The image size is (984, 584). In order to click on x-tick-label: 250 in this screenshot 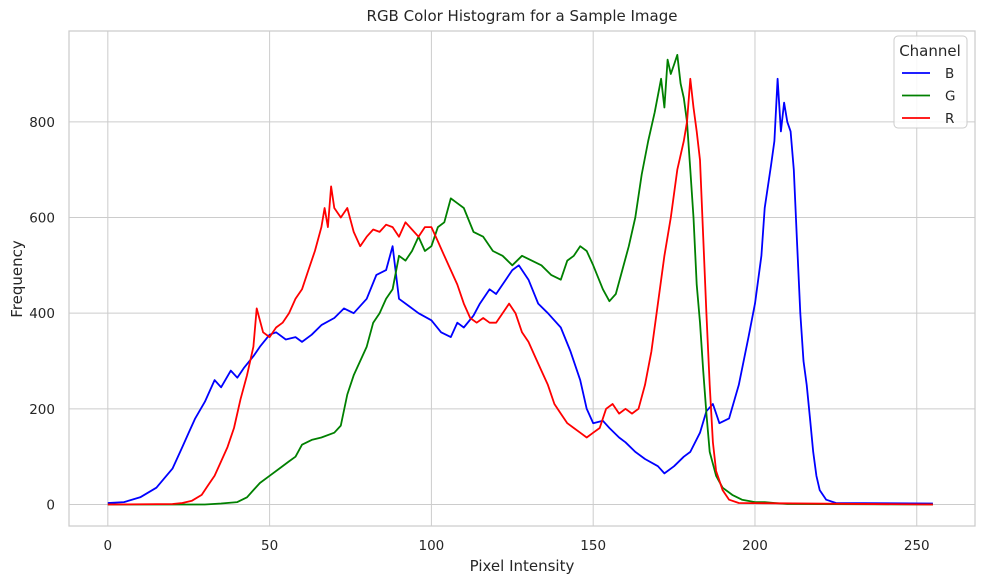, I will do `click(917, 546)`.